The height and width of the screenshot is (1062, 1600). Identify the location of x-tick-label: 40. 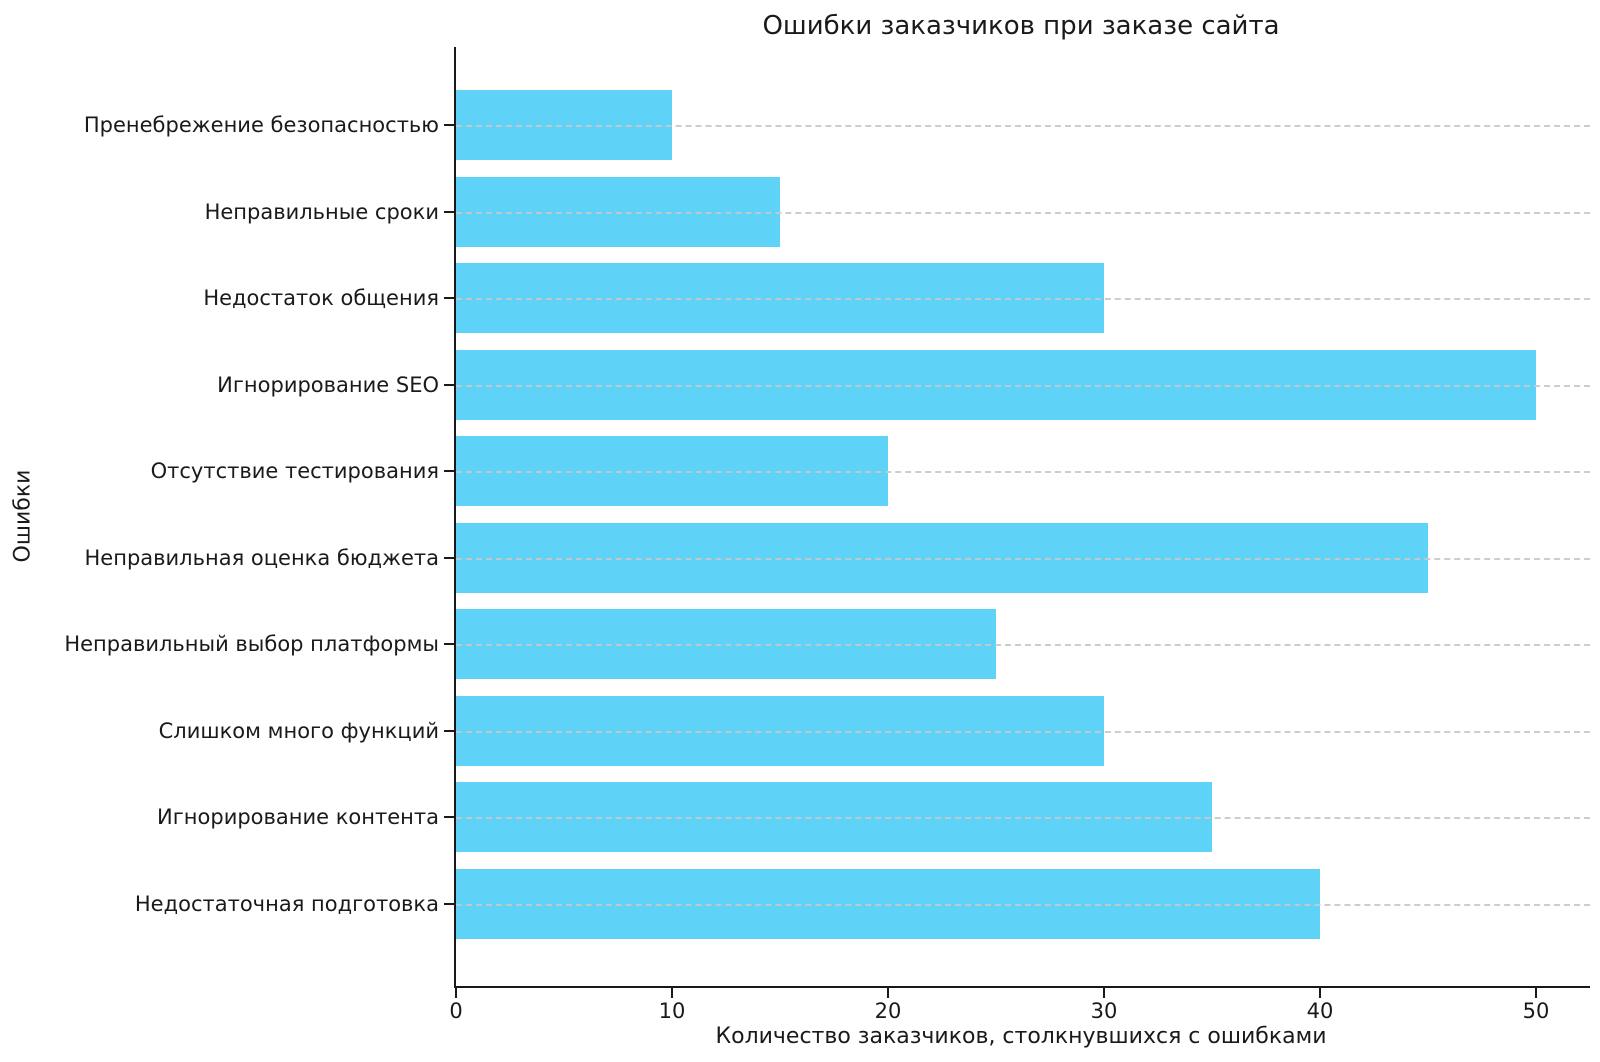
(1320, 1011).